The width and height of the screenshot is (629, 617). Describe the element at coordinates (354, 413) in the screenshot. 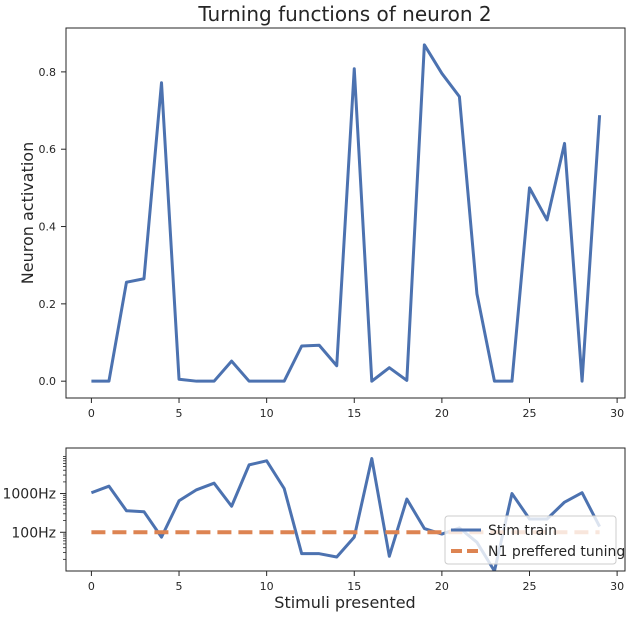

I see `top-x-tick-label: 15` at that location.